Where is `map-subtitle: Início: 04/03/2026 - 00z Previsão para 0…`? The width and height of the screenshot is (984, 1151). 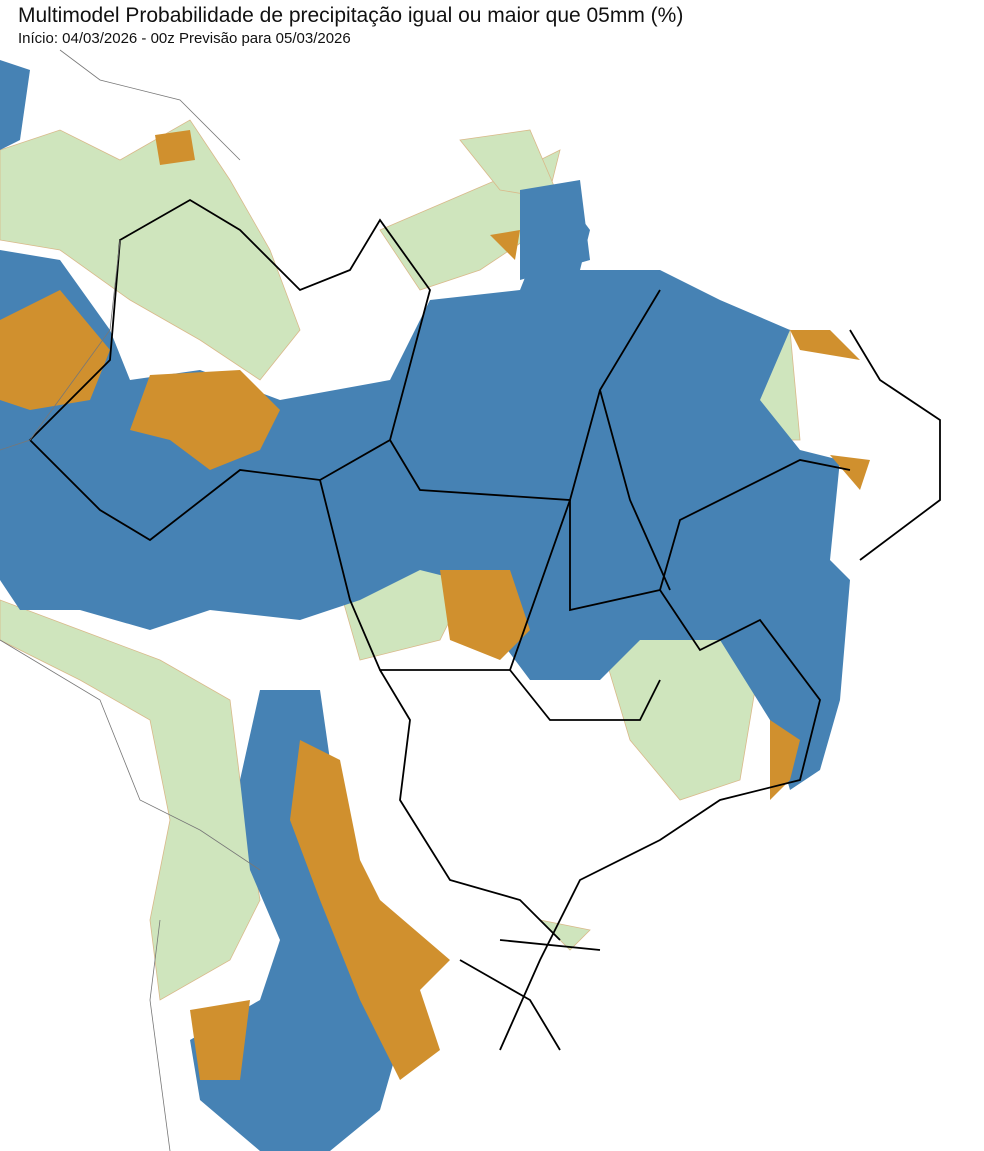 map-subtitle: Início: 04/03/2026 - 00z Previsão para 0… is located at coordinates (184, 38).